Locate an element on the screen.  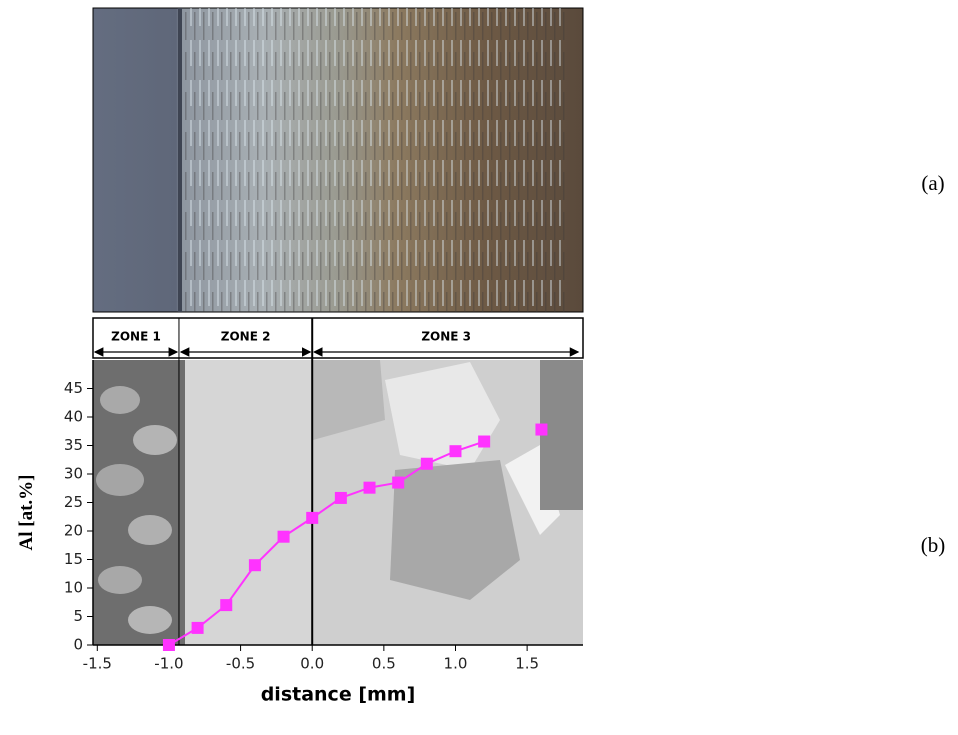
y-tick-label: 25 is located at coordinates (73, 502).